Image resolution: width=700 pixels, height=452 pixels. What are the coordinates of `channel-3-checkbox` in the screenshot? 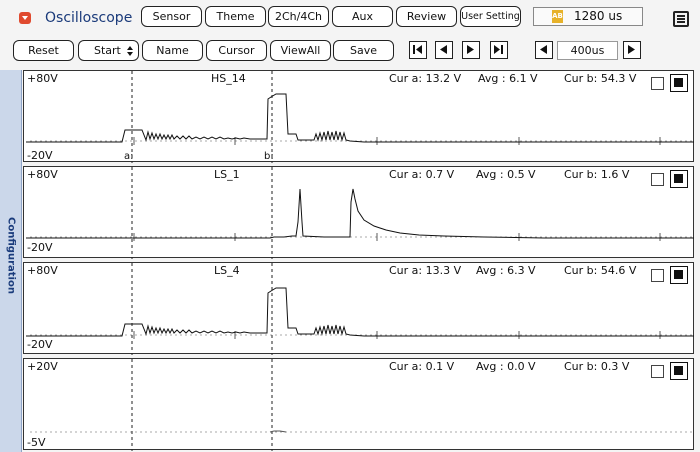 It's located at (657, 275).